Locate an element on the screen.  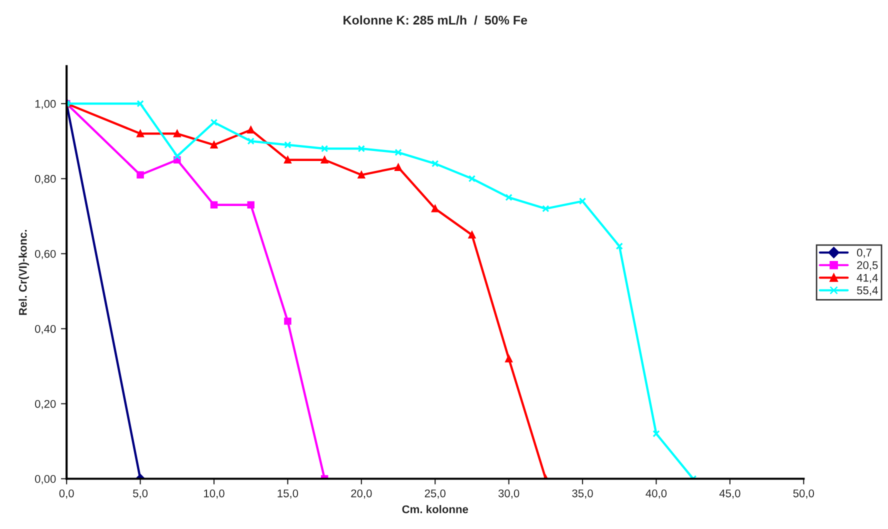
legend-label: 0,7 is located at coordinates (864, 253).